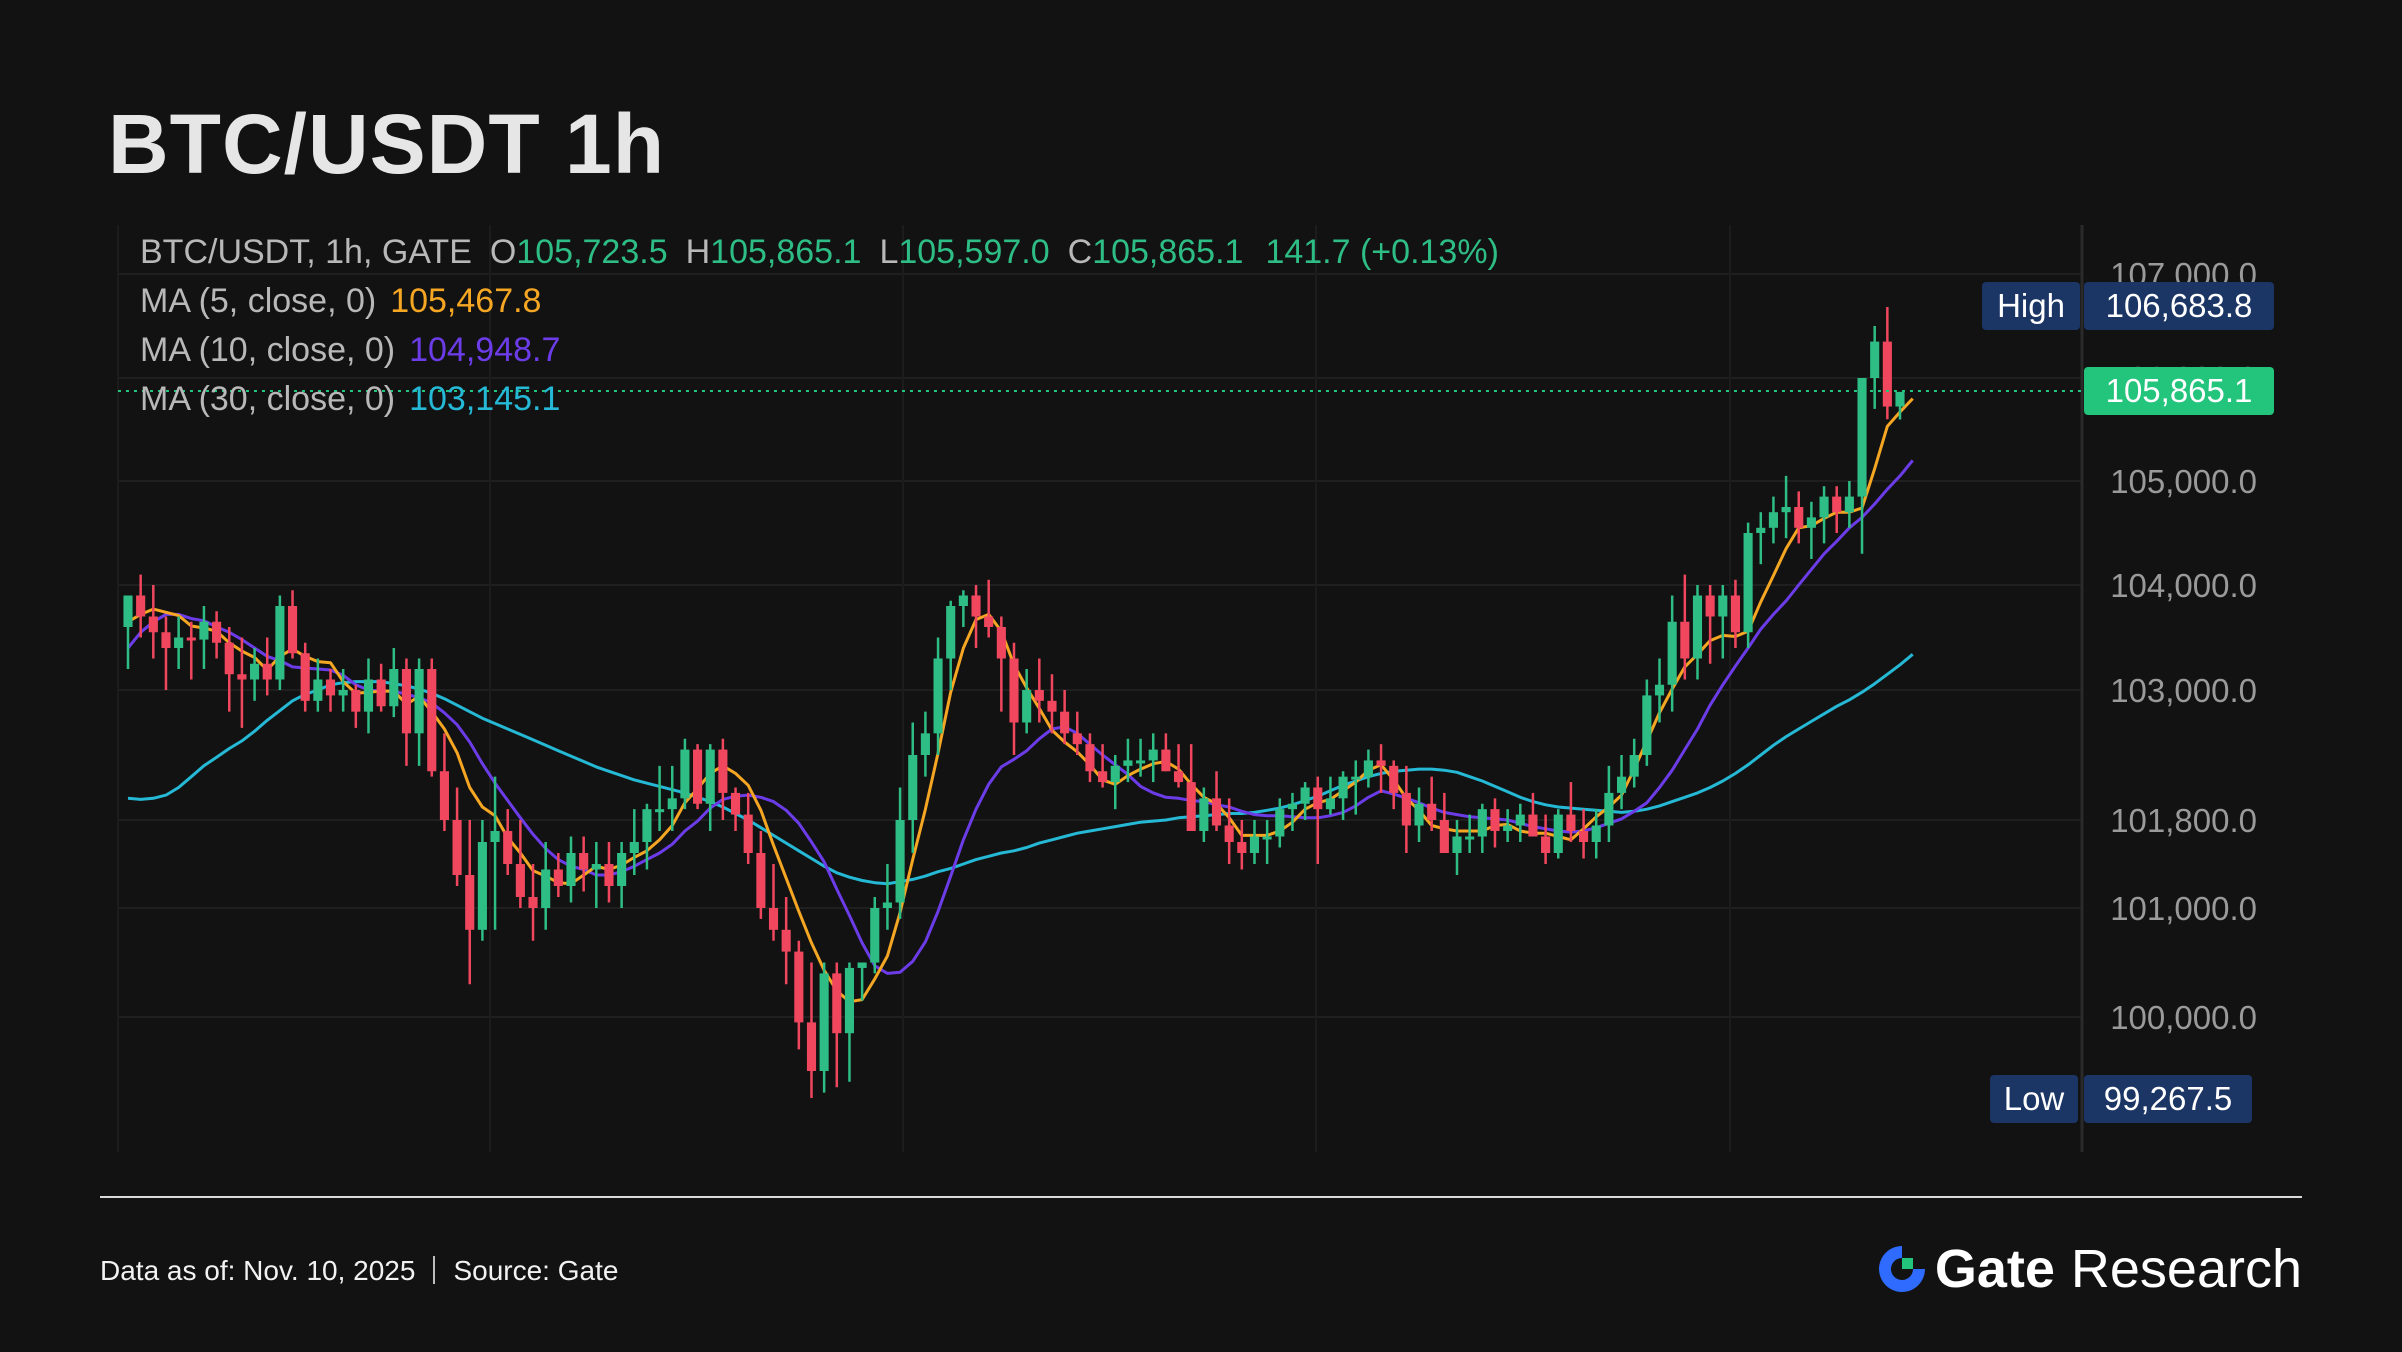  What do you see at coordinates (1020, 769) in the screenshot?
I see `ma30-line` at bounding box center [1020, 769].